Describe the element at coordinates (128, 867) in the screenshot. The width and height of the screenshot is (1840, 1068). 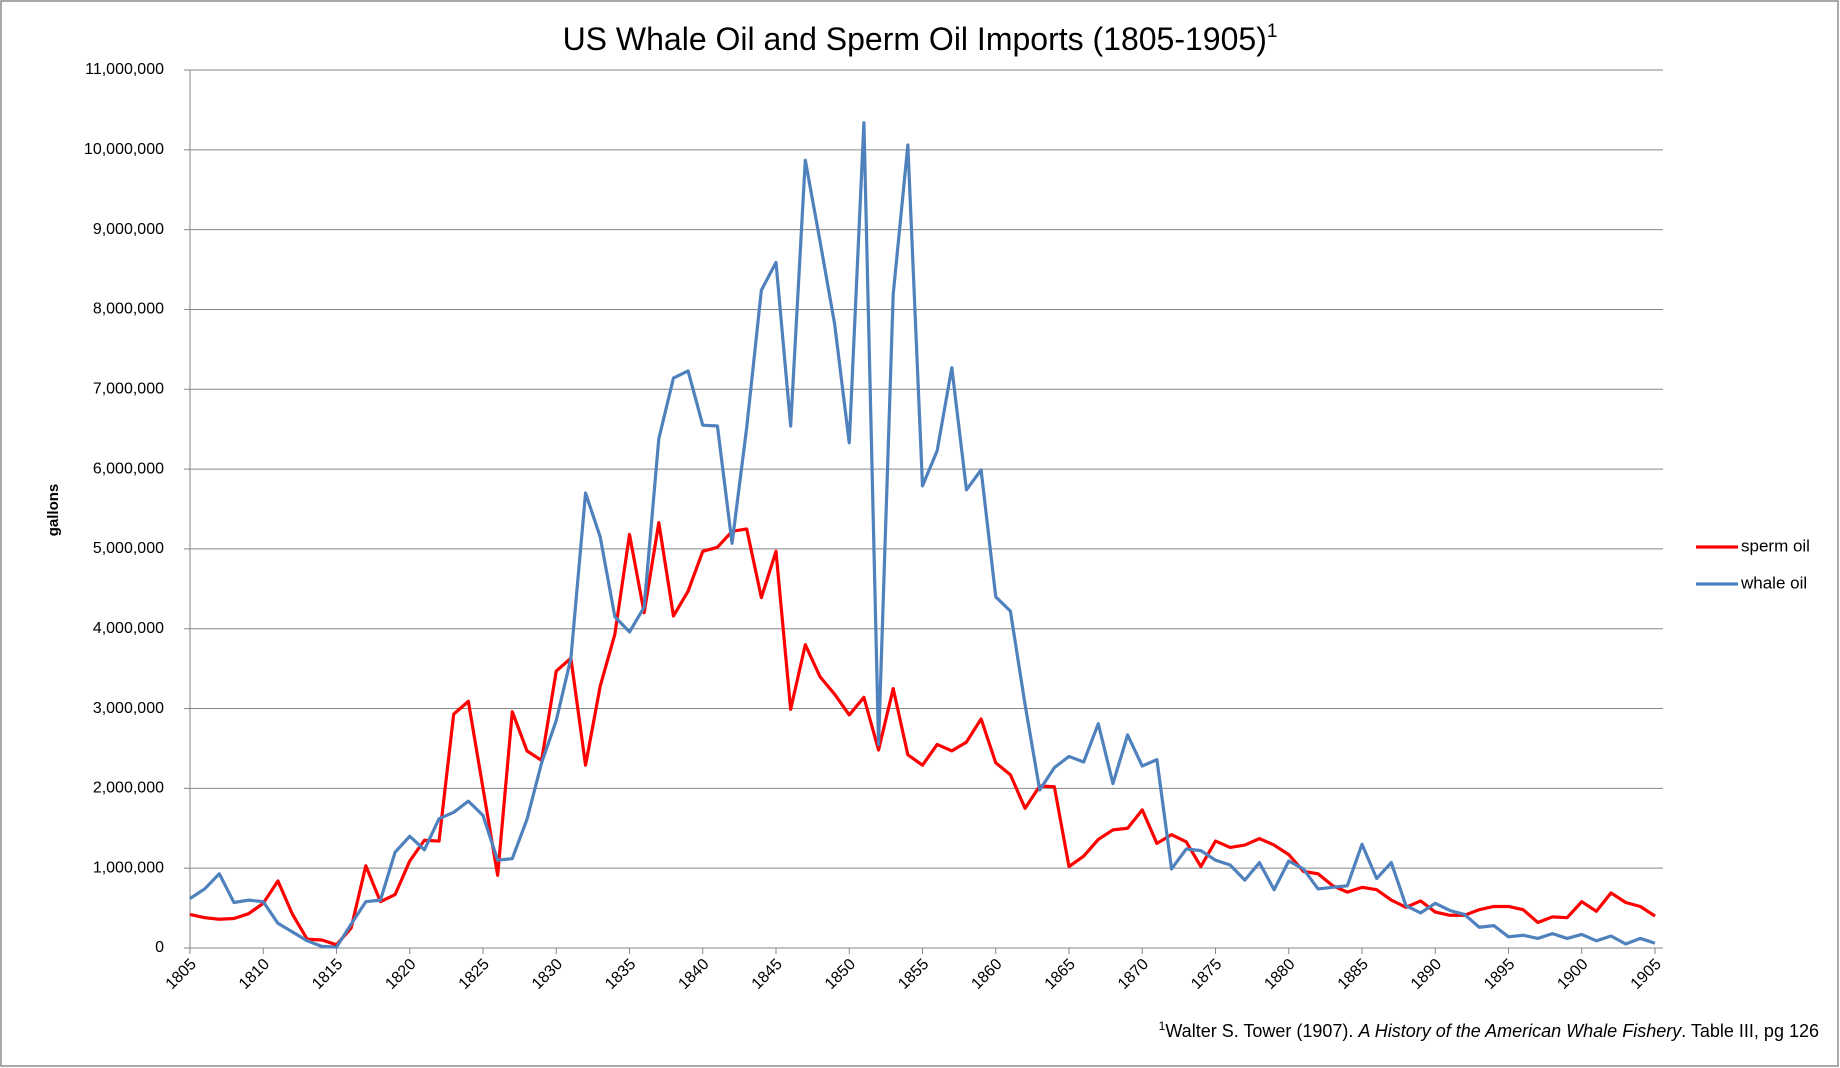
I see `y-tick-label: 1,000,000` at that location.